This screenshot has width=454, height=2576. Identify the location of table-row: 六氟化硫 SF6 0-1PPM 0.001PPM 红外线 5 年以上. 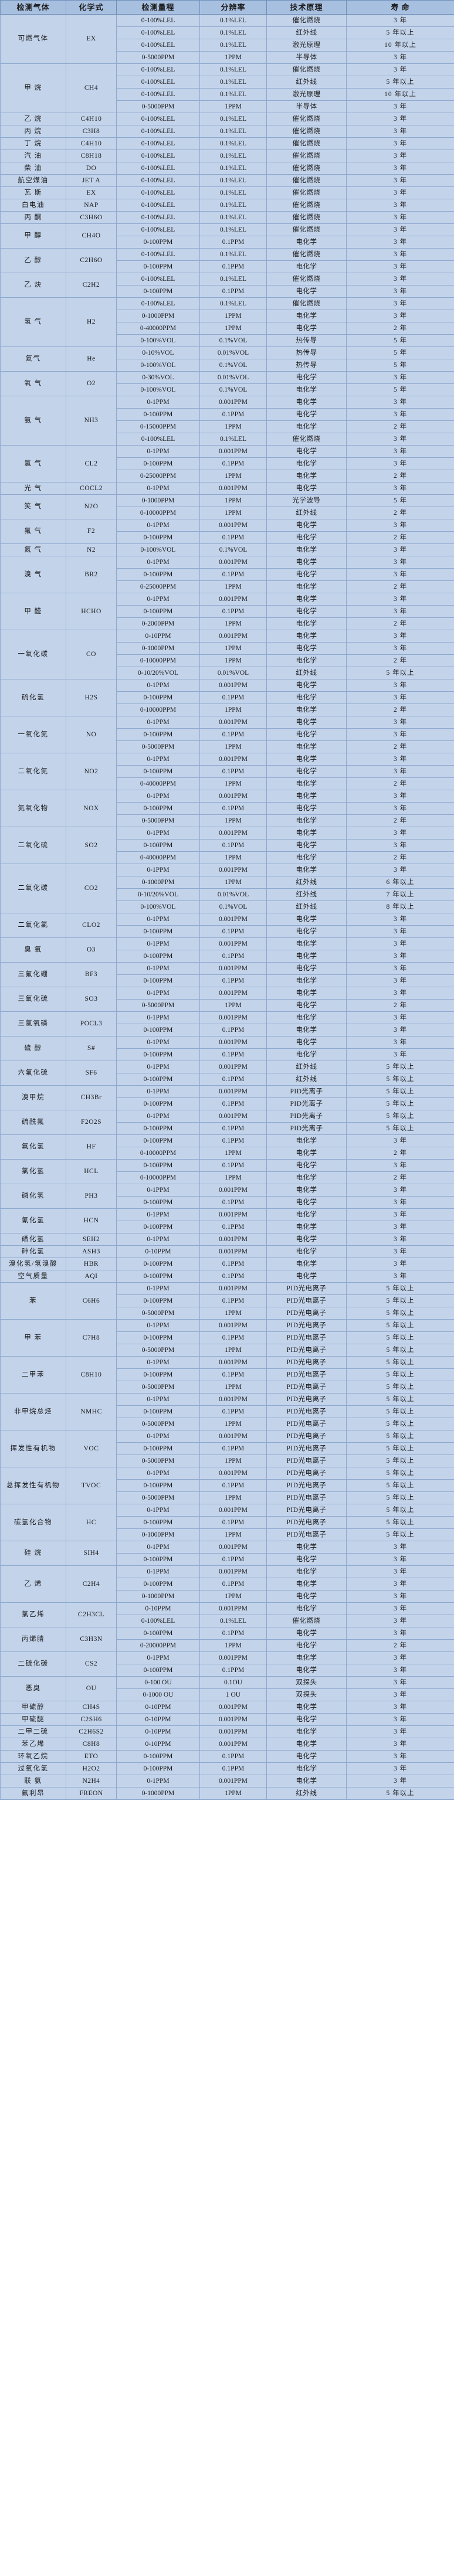
(227, 1073).